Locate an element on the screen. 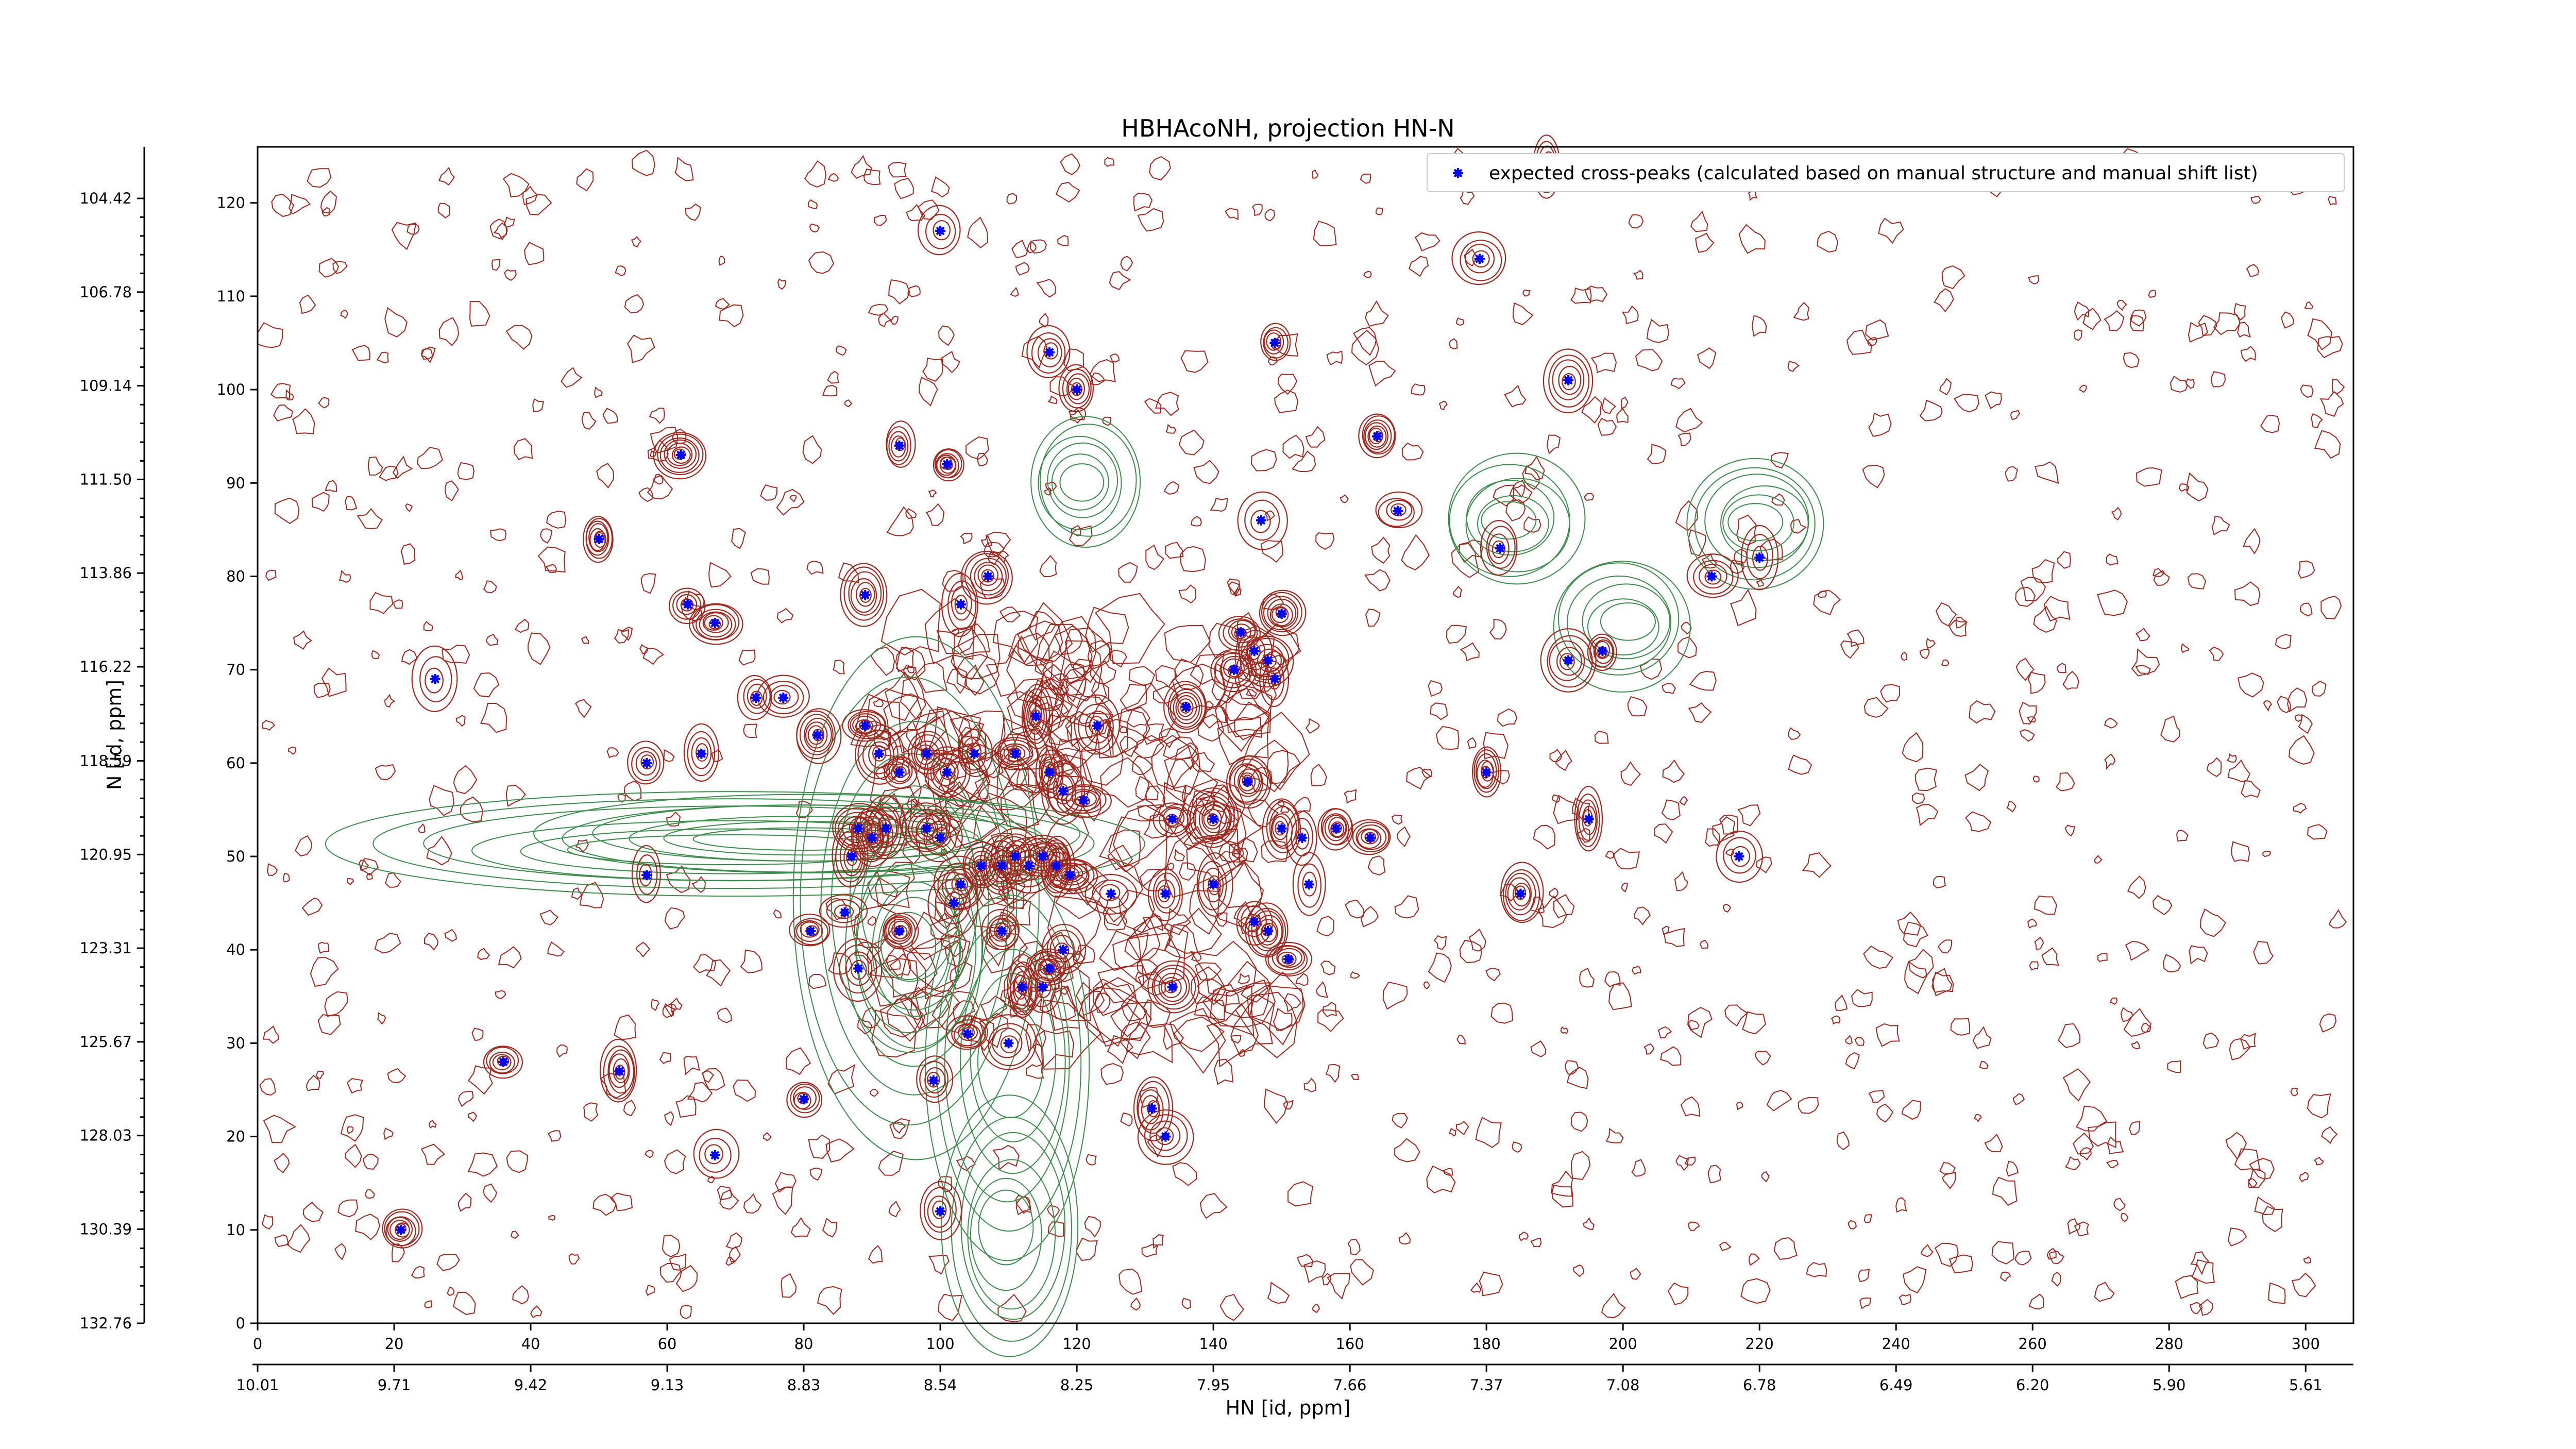 This screenshot has width=2576, height=1449. y-axis-title: N [id, ppm] is located at coordinates (114, 735).